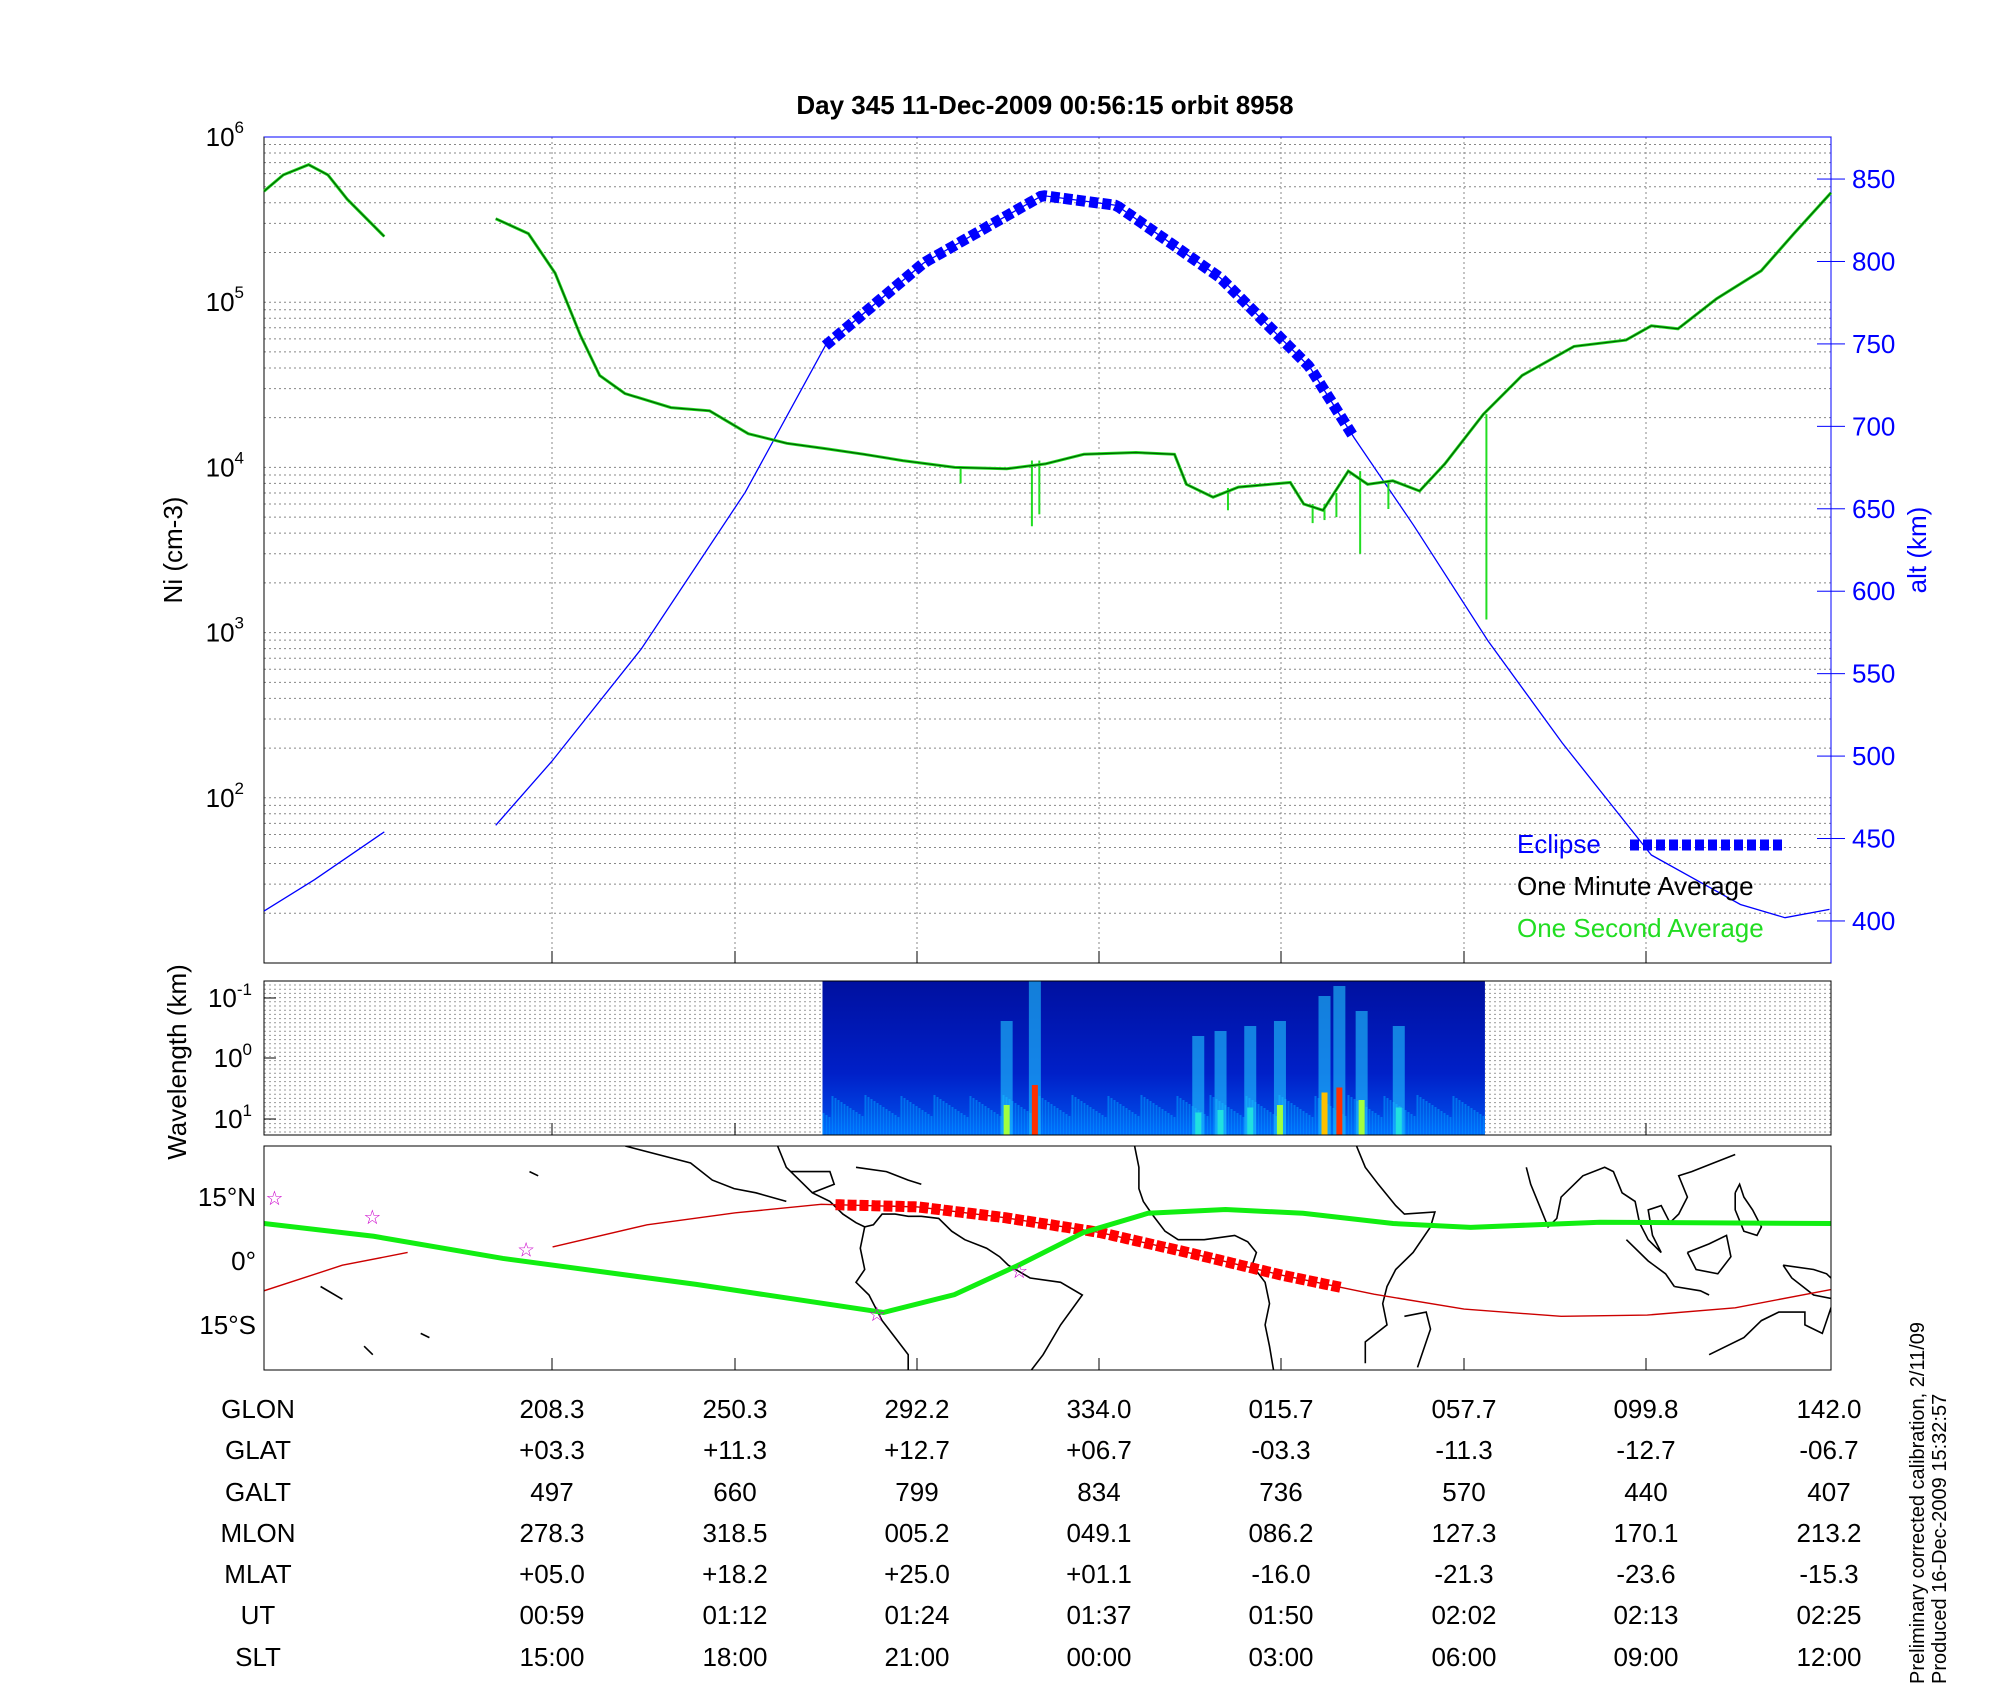 Image resolution: width=2000 pixels, height=1700 pixels. I want to click on cell-value: 18:00, so click(734, 1657).